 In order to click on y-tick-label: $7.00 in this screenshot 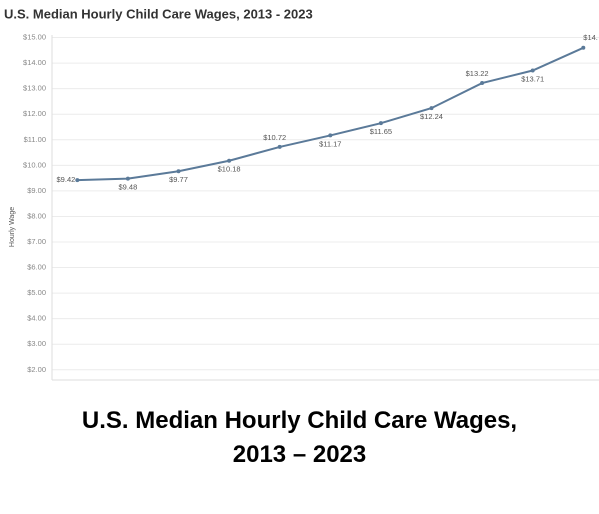, I will do `click(36, 241)`.